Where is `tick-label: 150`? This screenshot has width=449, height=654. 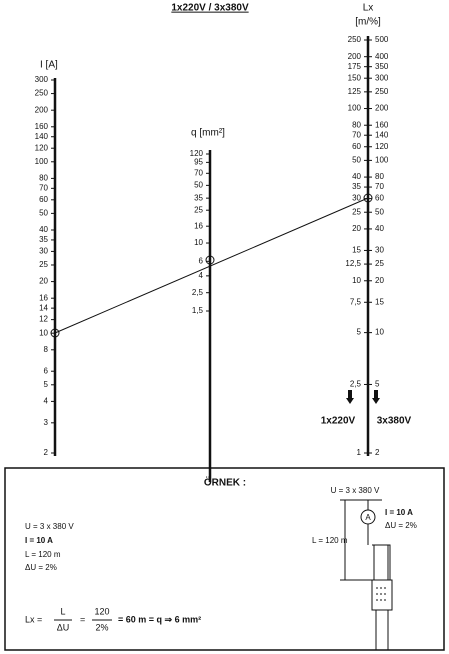
tick-label: 150 is located at coordinates (355, 77).